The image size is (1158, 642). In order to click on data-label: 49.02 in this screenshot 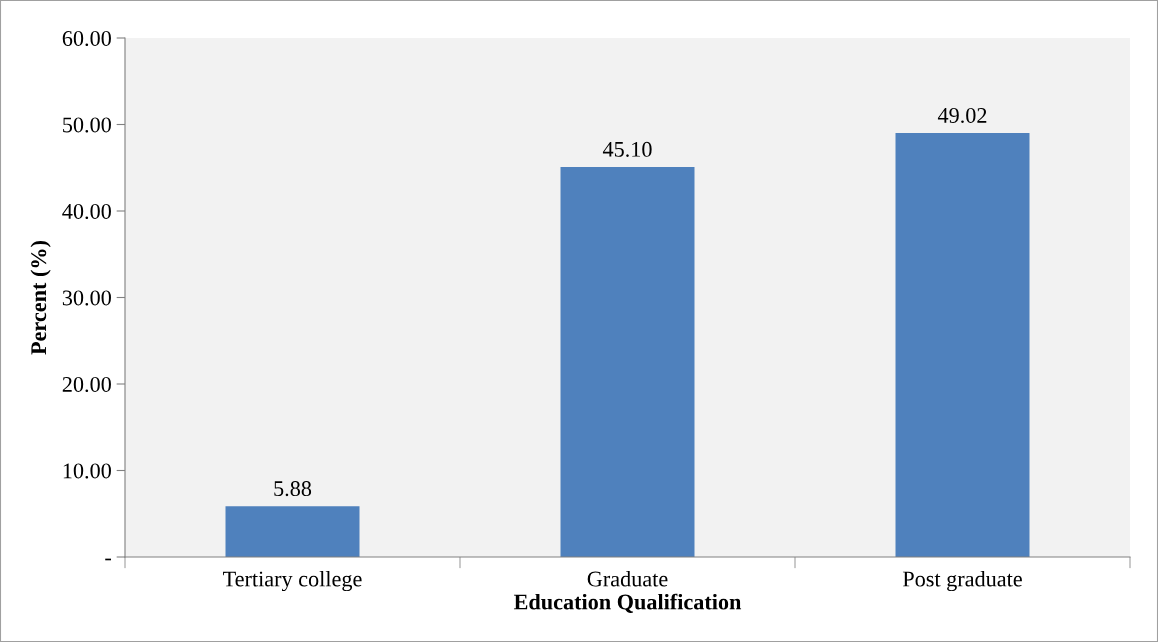, I will do `click(962, 115)`.